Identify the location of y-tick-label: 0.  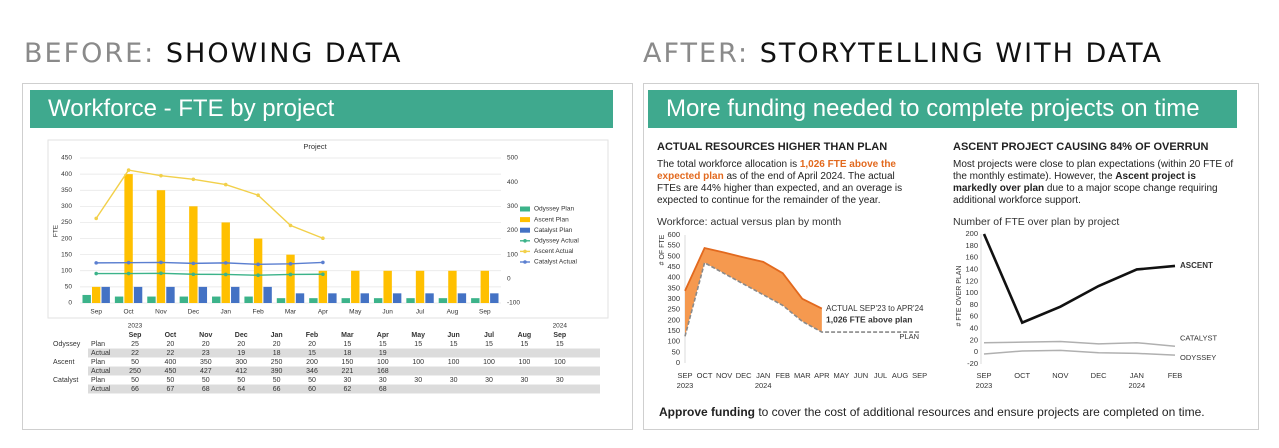
(678, 362).